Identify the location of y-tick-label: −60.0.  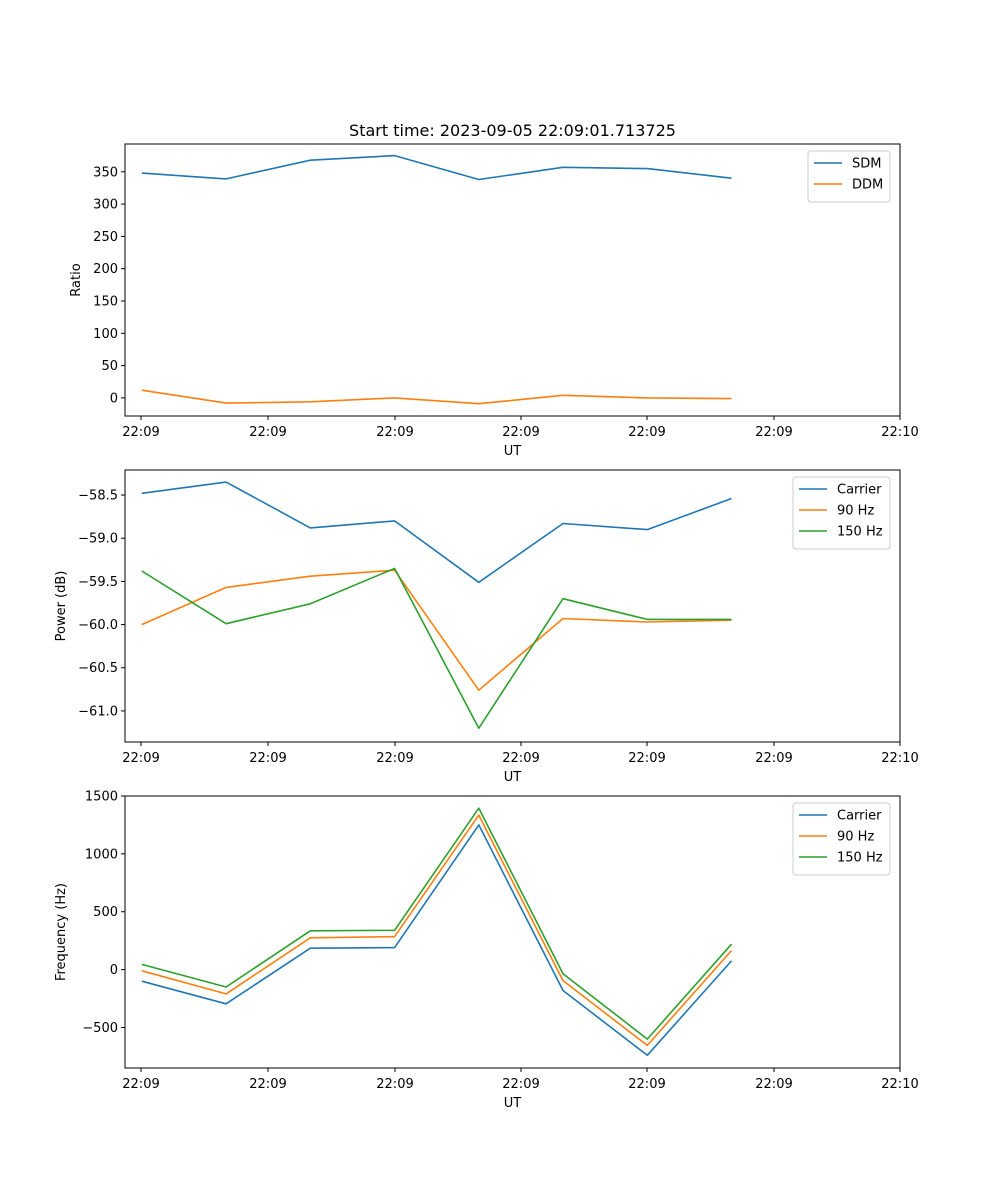
(98, 625).